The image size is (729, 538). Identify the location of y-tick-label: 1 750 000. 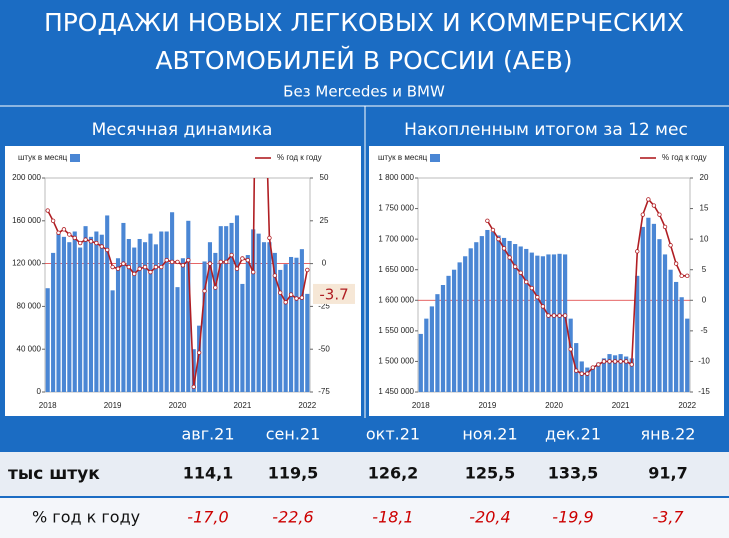
(396, 208).